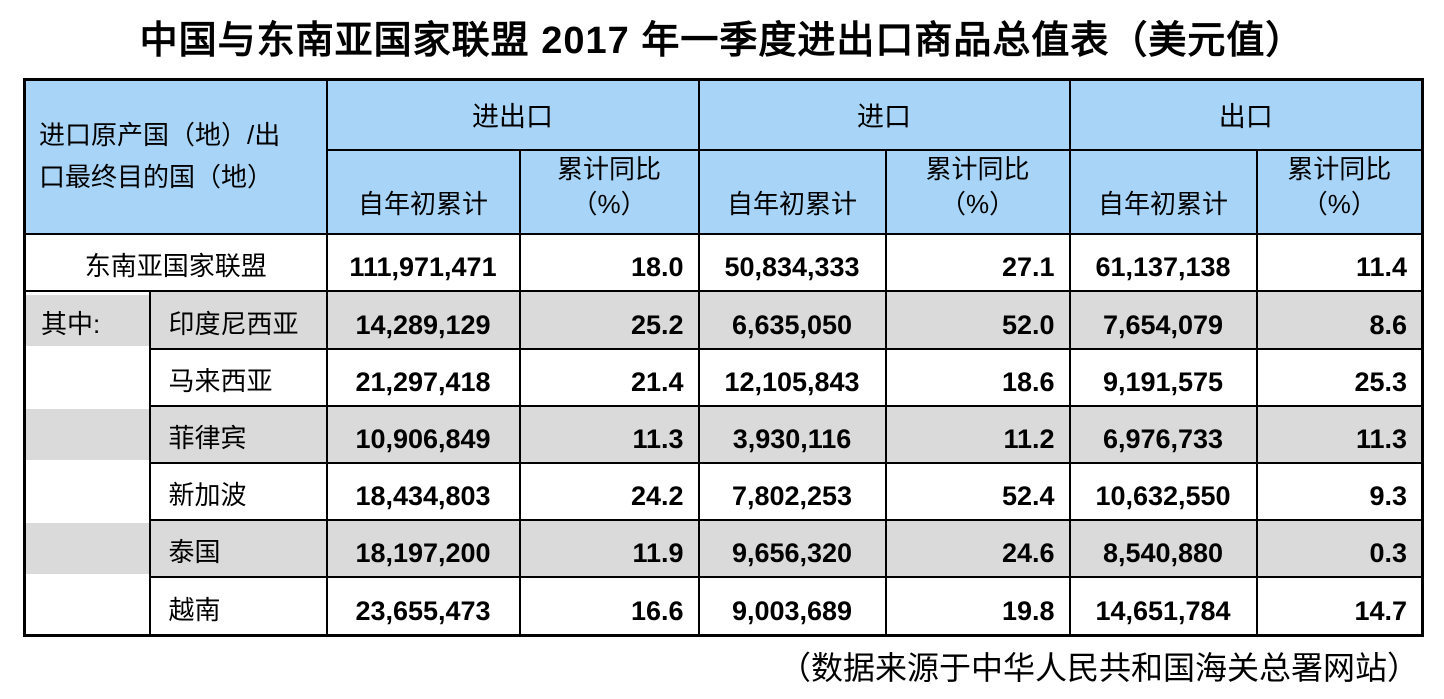 The width and height of the screenshot is (1444, 699). What do you see at coordinates (609, 605) in the screenshot?
I see `value-cell: 16.6` at bounding box center [609, 605].